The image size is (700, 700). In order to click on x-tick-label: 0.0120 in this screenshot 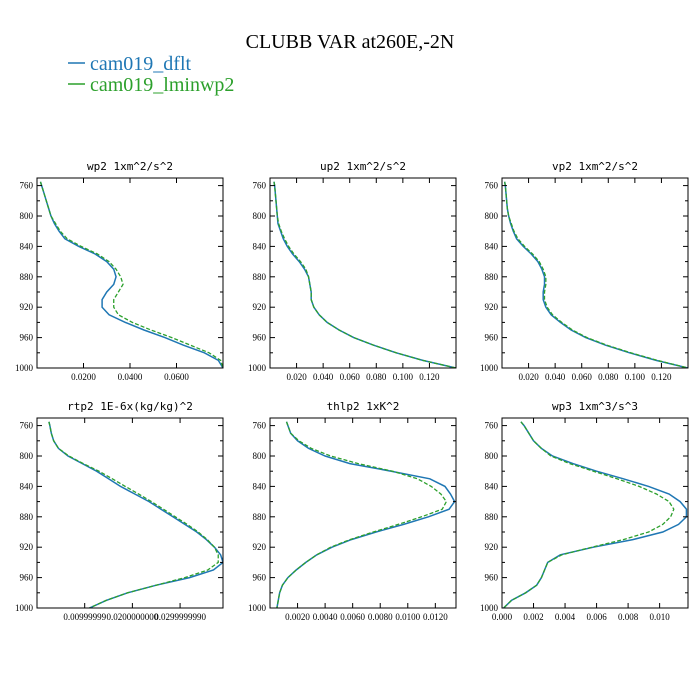, I will do `click(435, 617)`.